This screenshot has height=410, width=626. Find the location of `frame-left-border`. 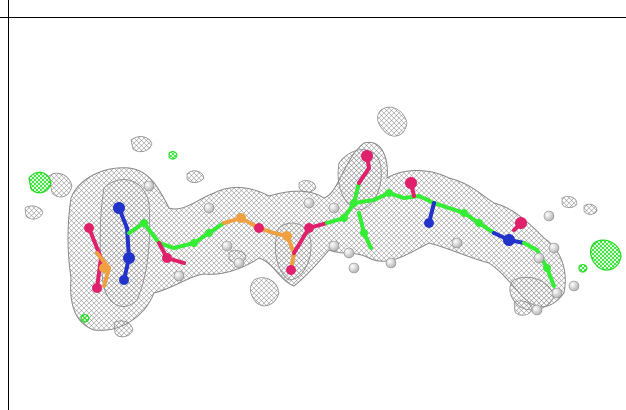

frame-left-border is located at coordinates (8, 205).